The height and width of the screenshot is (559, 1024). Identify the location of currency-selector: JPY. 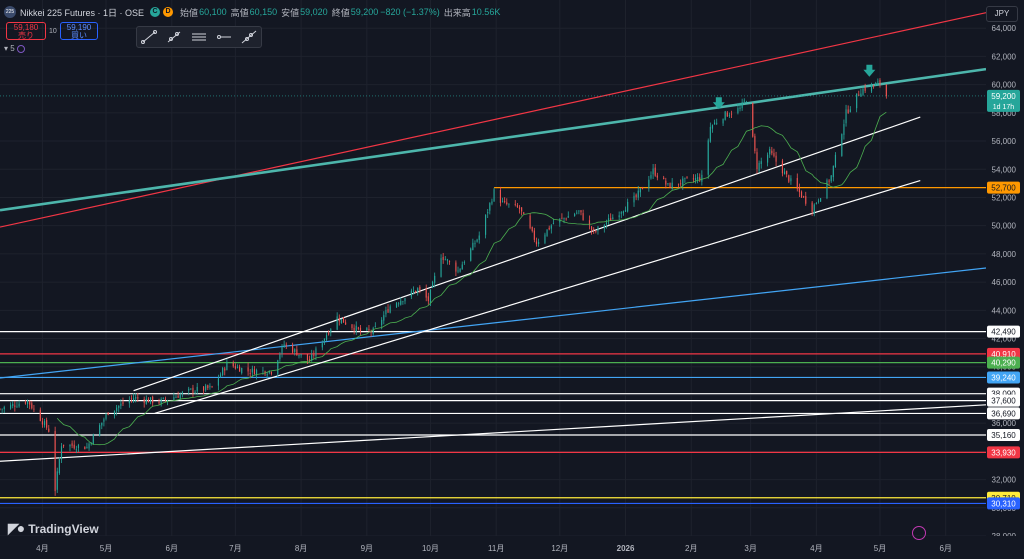
(1002, 14).